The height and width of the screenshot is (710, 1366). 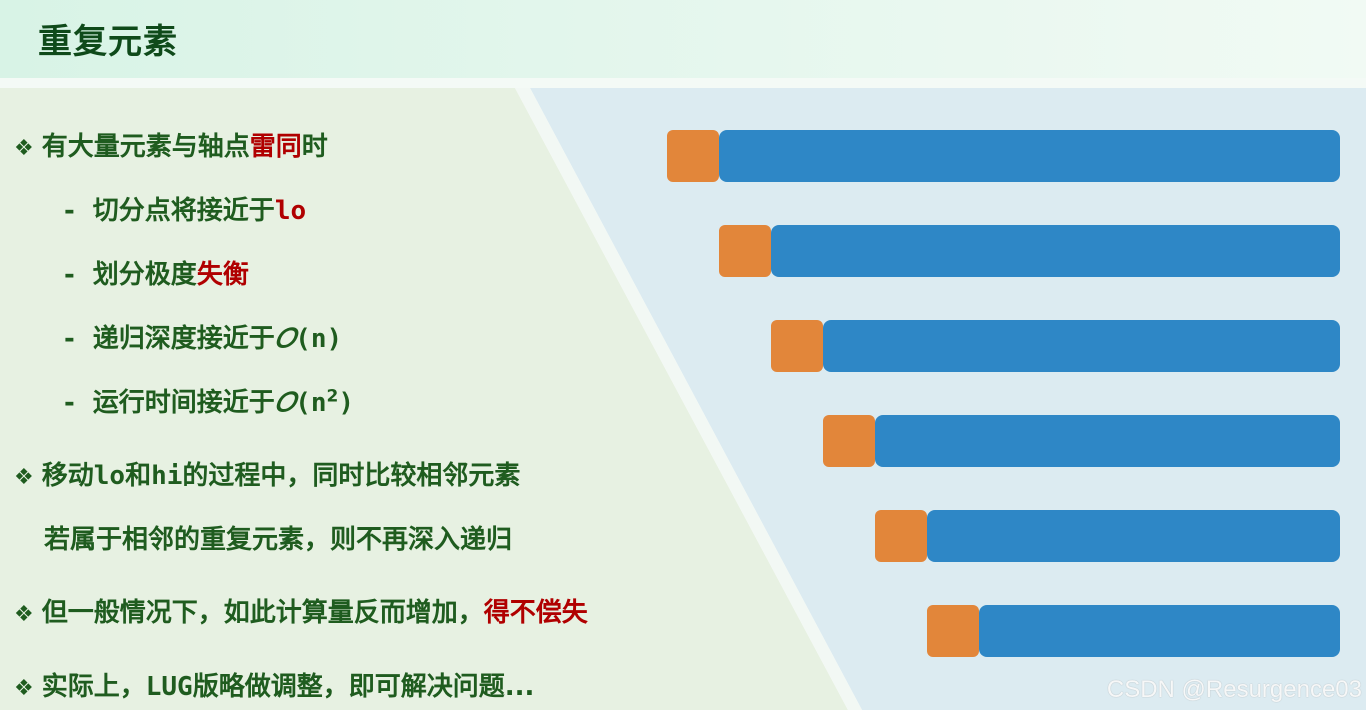 What do you see at coordinates (683, 83) in the screenshot?
I see `header-divider` at bounding box center [683, 83].